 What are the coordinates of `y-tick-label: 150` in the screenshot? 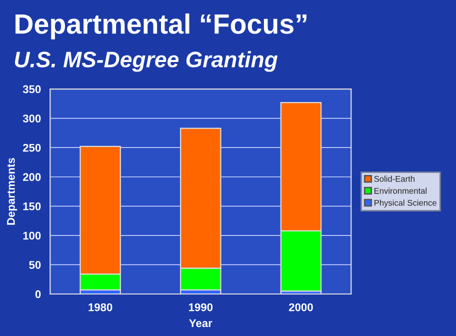 It's located at (32, 206).